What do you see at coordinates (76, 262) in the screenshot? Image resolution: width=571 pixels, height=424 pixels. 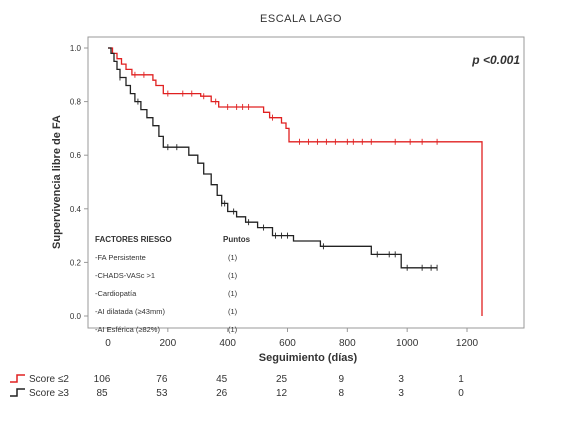 I see `y-tick-label: 0.2` at bounding box center [76, 262].